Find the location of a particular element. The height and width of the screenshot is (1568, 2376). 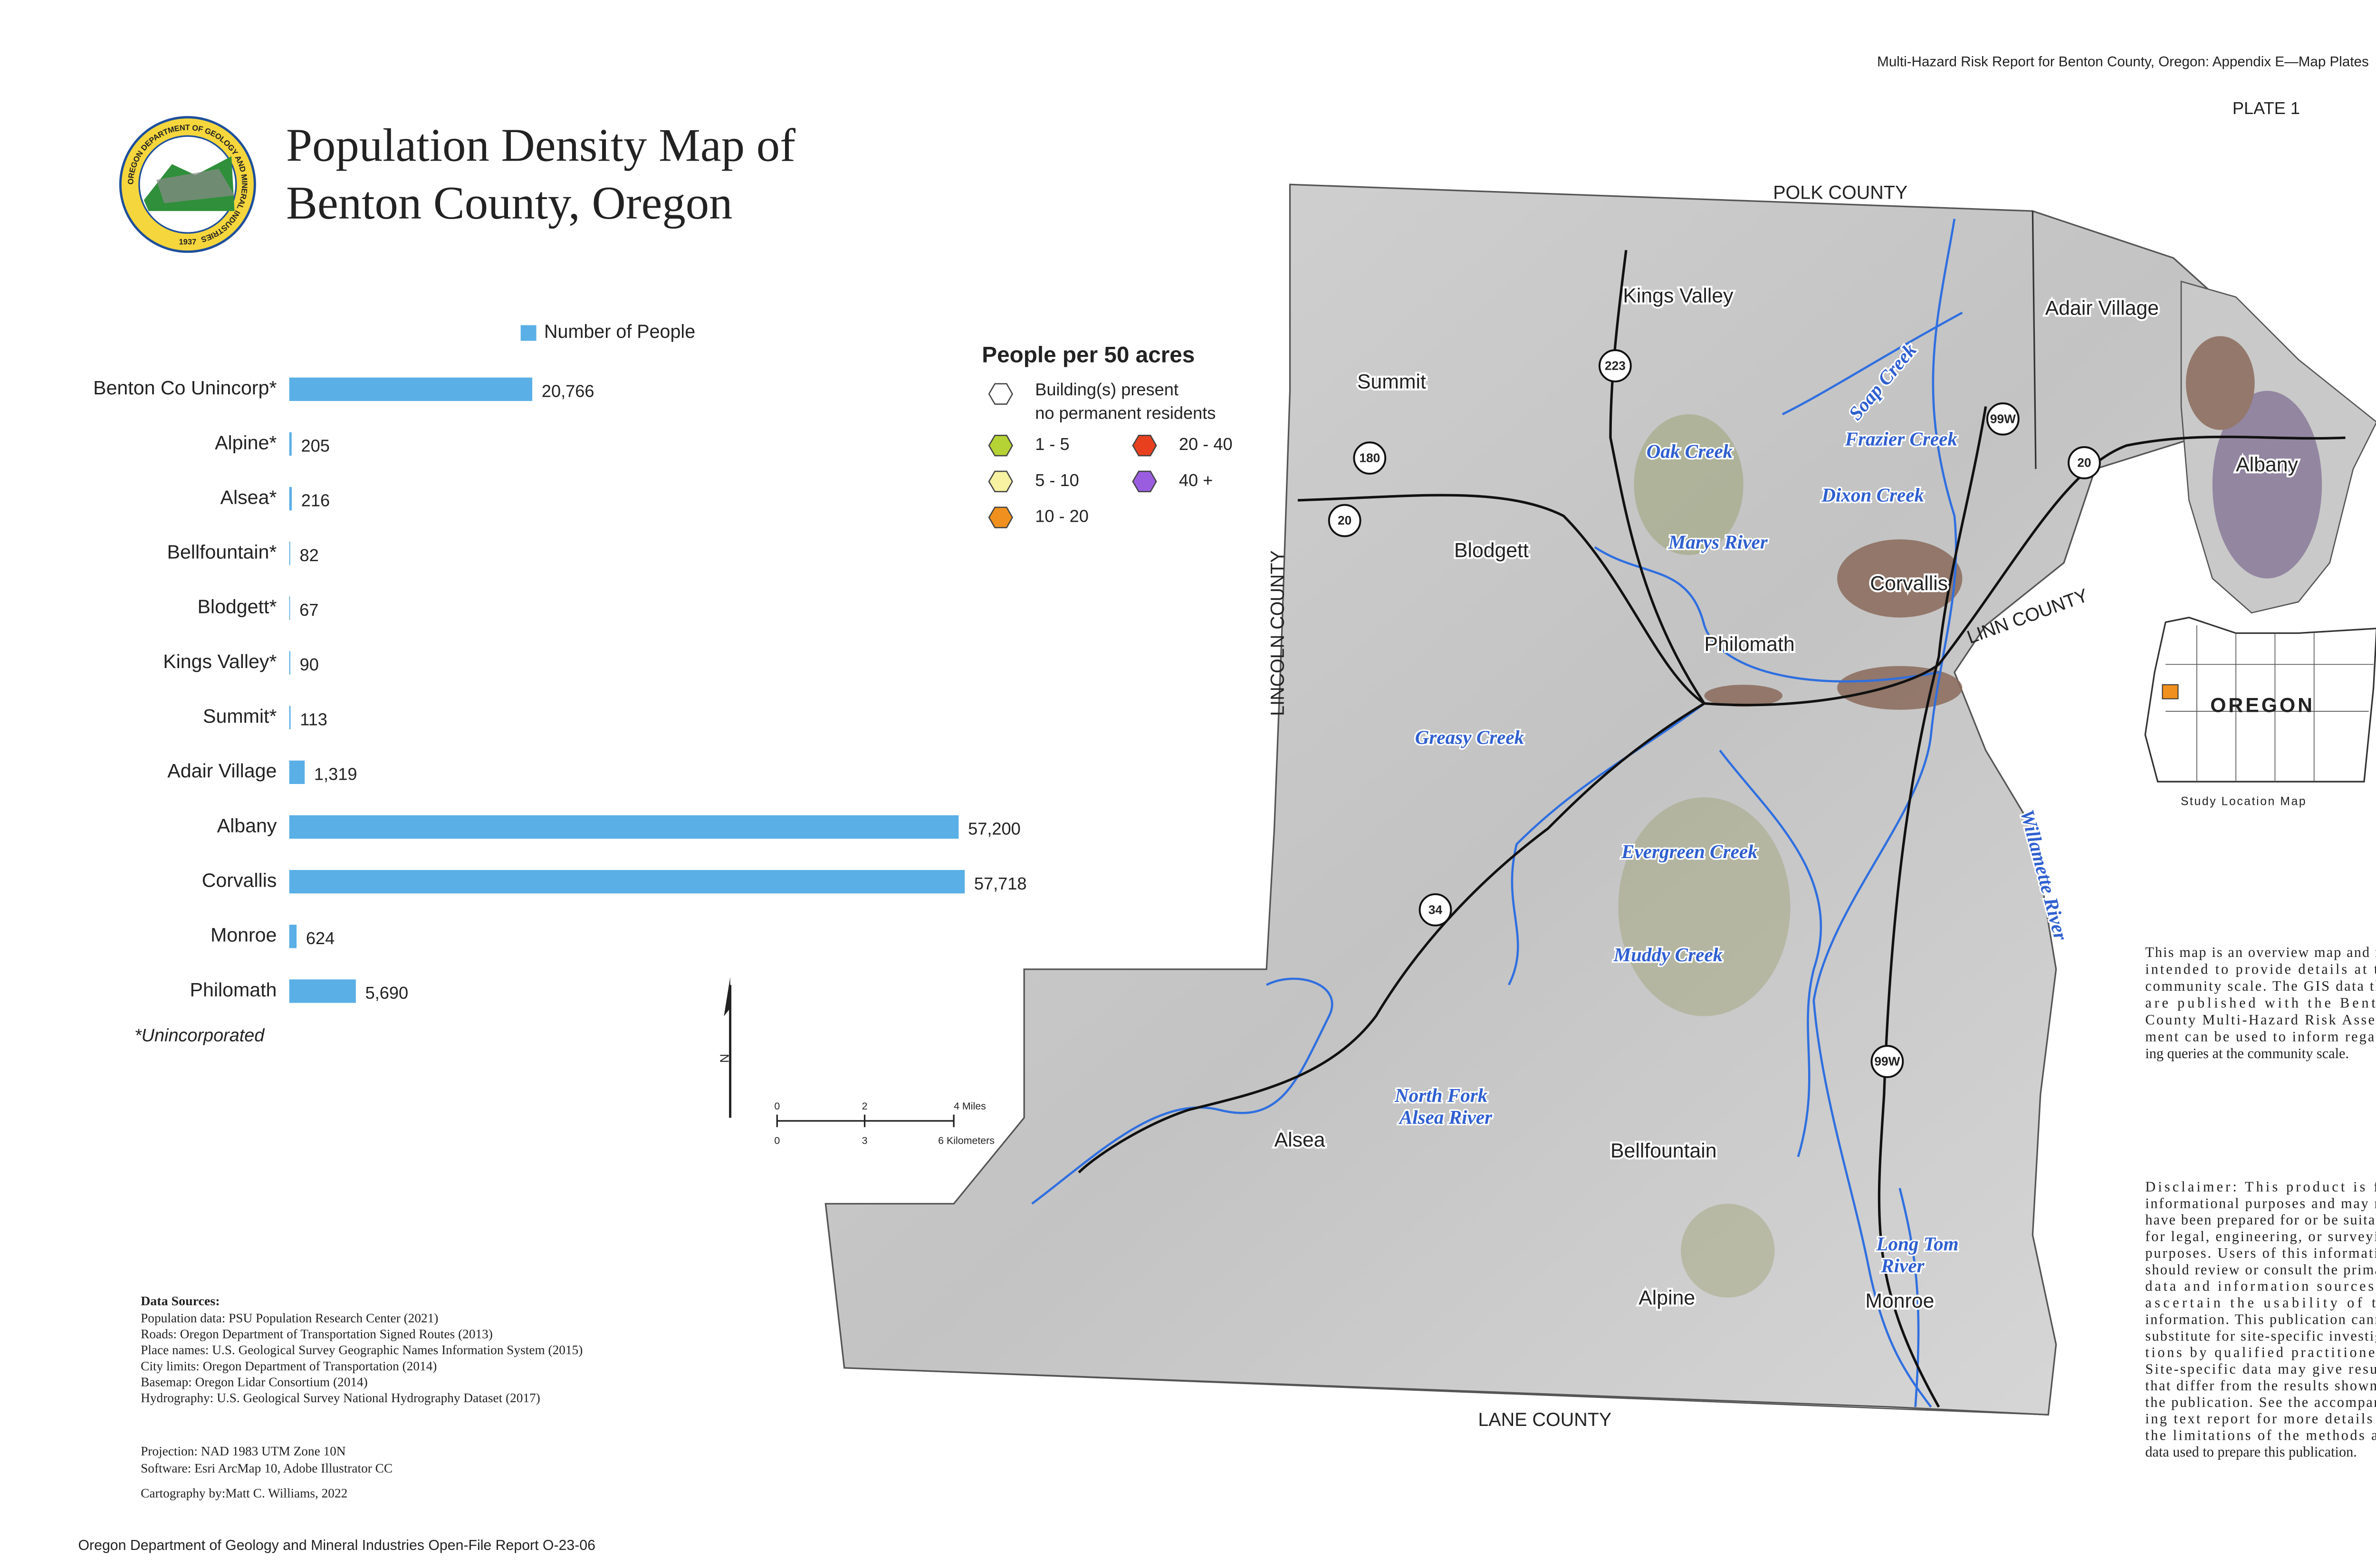

note-line: ing queries at the community scale. is located at coordinates (2247, 1053).